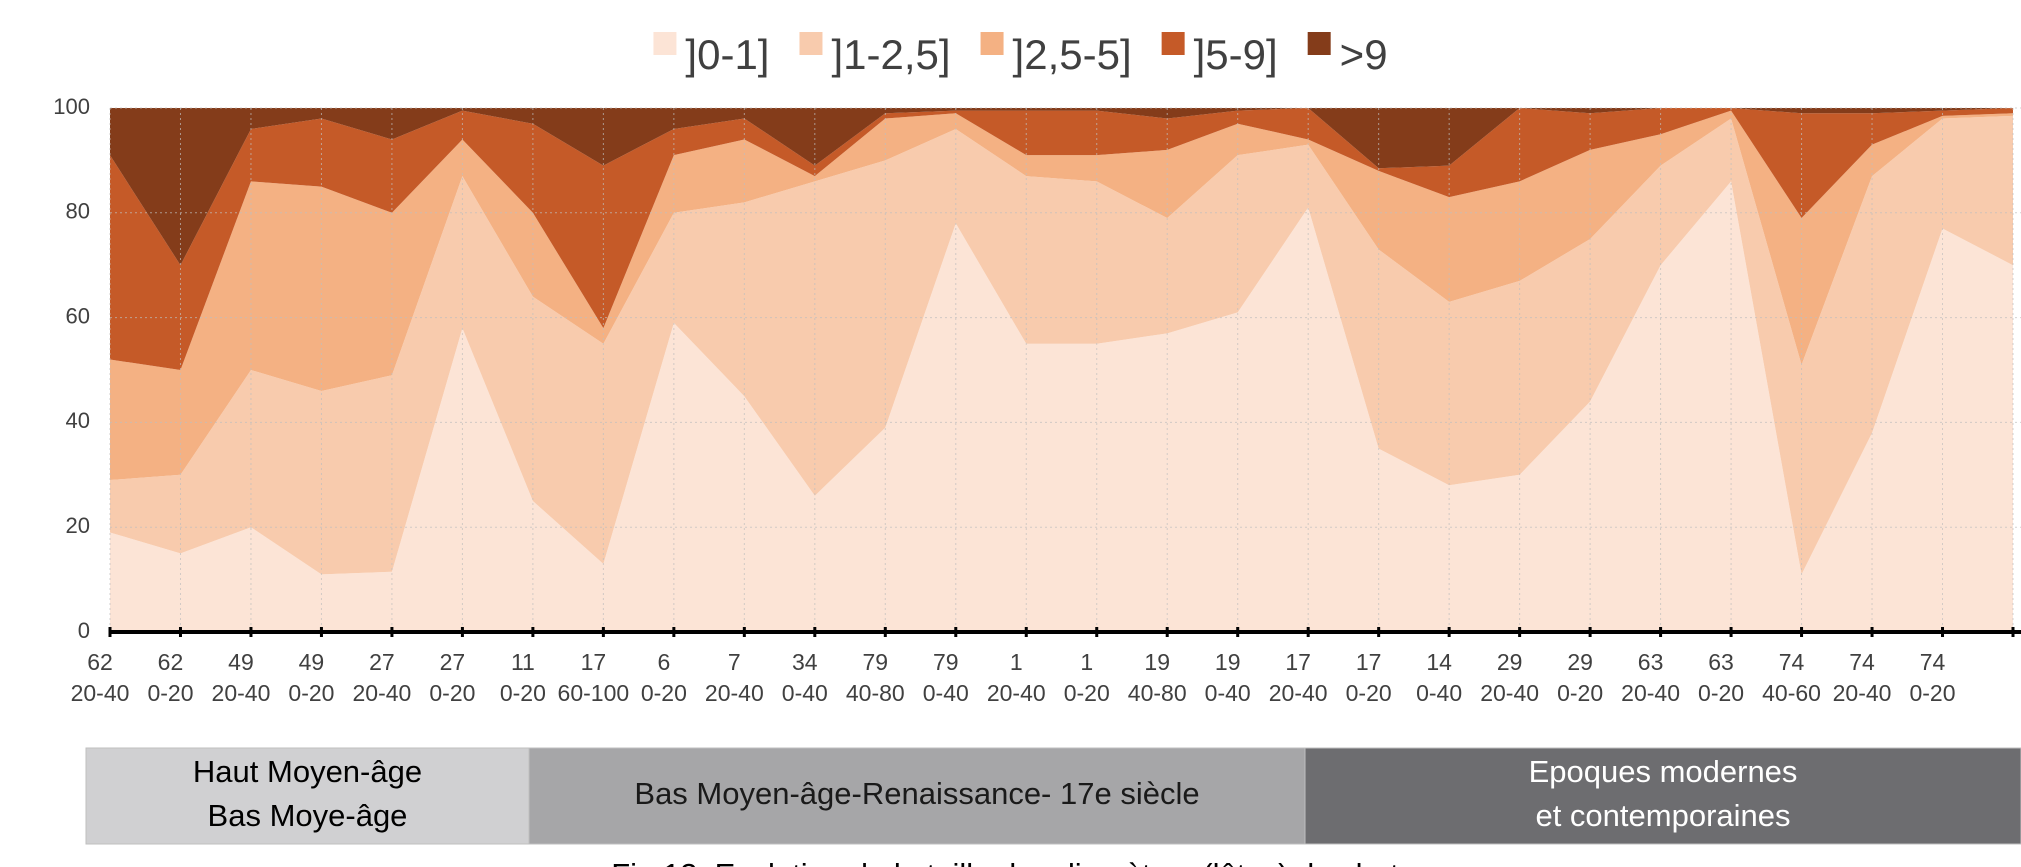 This screenshot has height=867, width=2021. I want to click on x-tick-label: 60-100, so click(594, 693).